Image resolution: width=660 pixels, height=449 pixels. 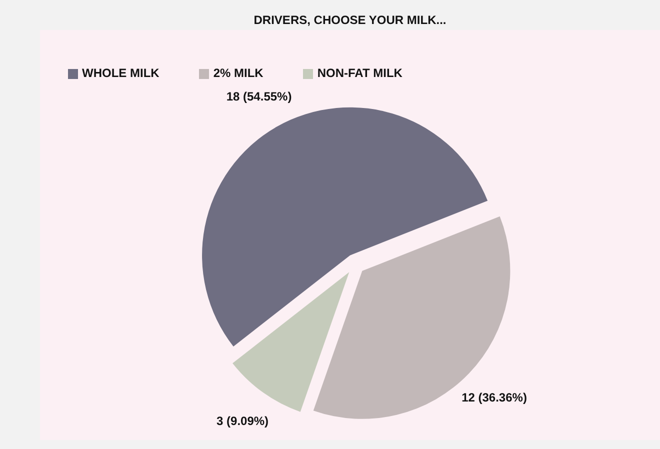 I want to click on legend-label: NON-FAT MILK, so click(x=359, y=73).